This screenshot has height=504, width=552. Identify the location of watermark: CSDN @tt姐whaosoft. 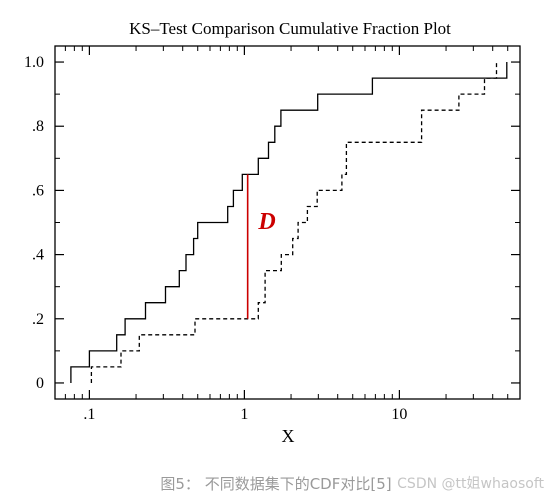
(470, 484).